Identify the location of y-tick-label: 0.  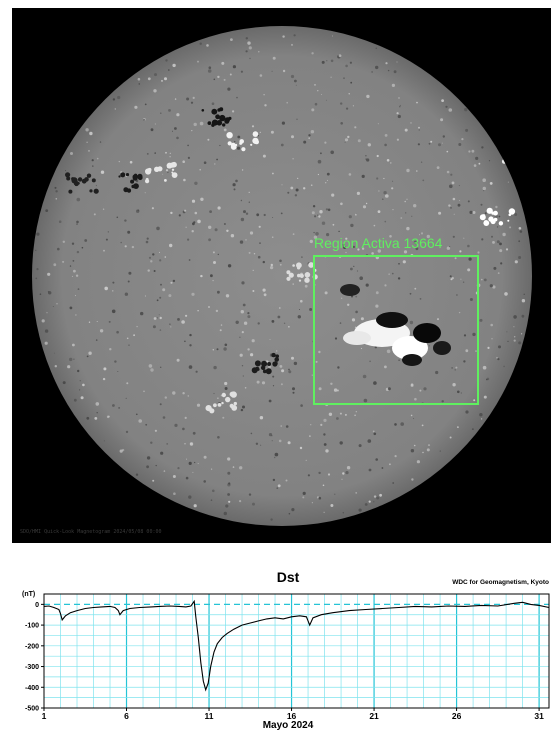
(37, 605).